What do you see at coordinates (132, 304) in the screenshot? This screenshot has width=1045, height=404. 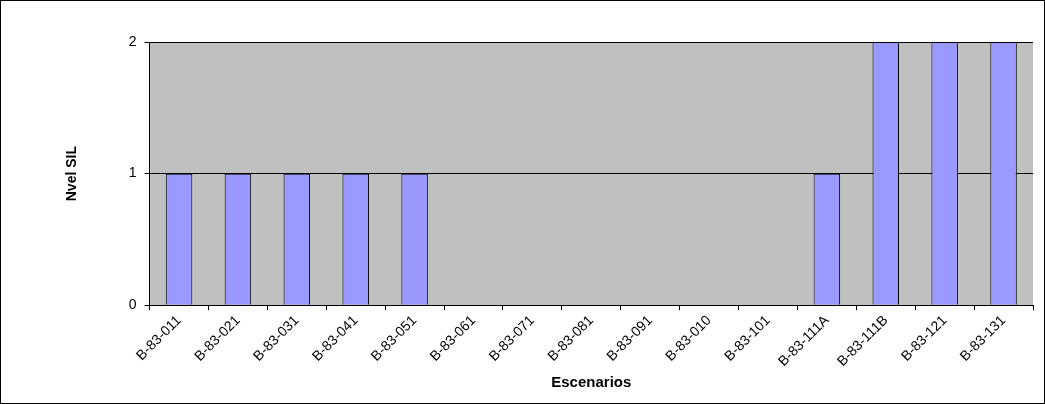 I see `y-tick-label: 0` at bounding box center [132, 304].